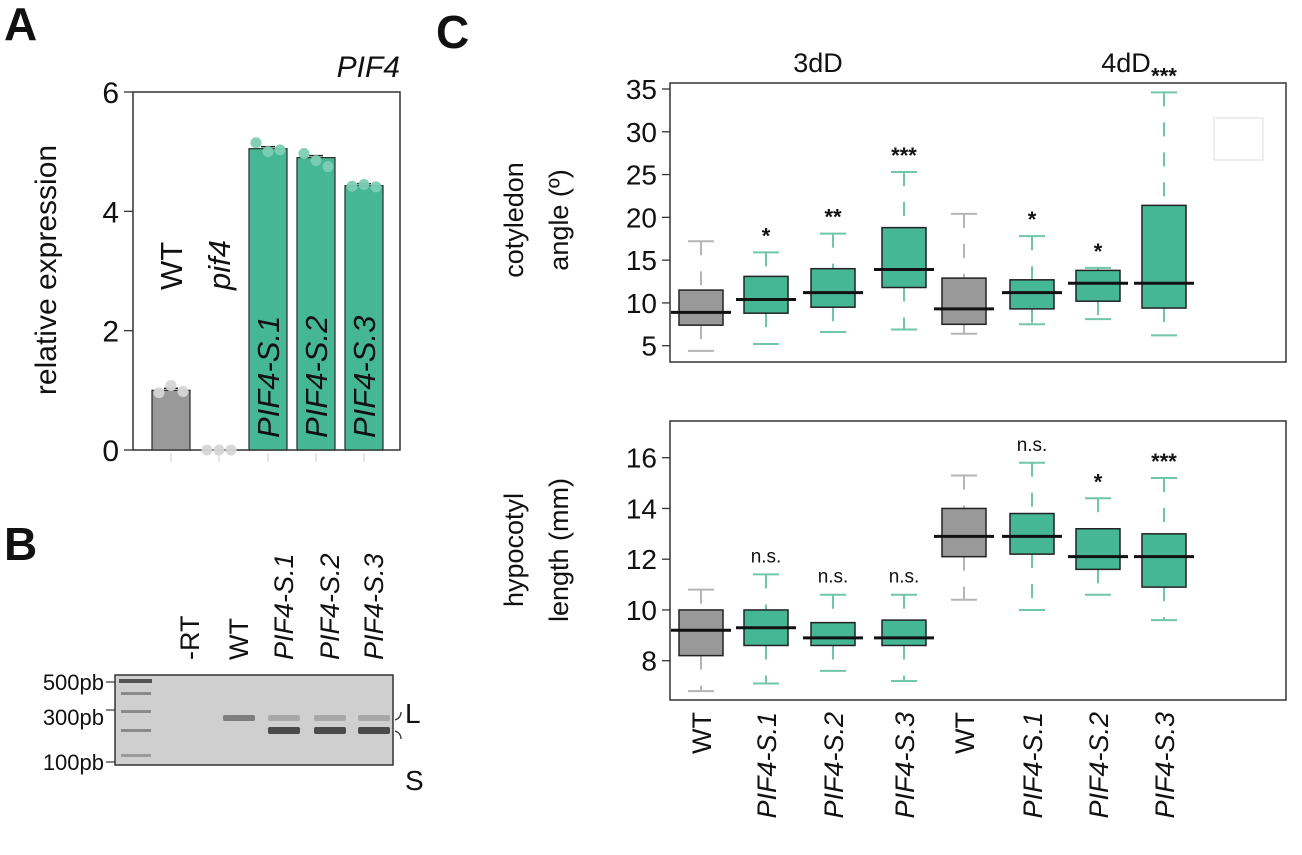 Image resolution: width=1302 pixels, height=855 pixels. What do you see at coordinates (641, 217) in the screenshot?
I see `y-tick-label: 20` at bounding box center [641, 217].